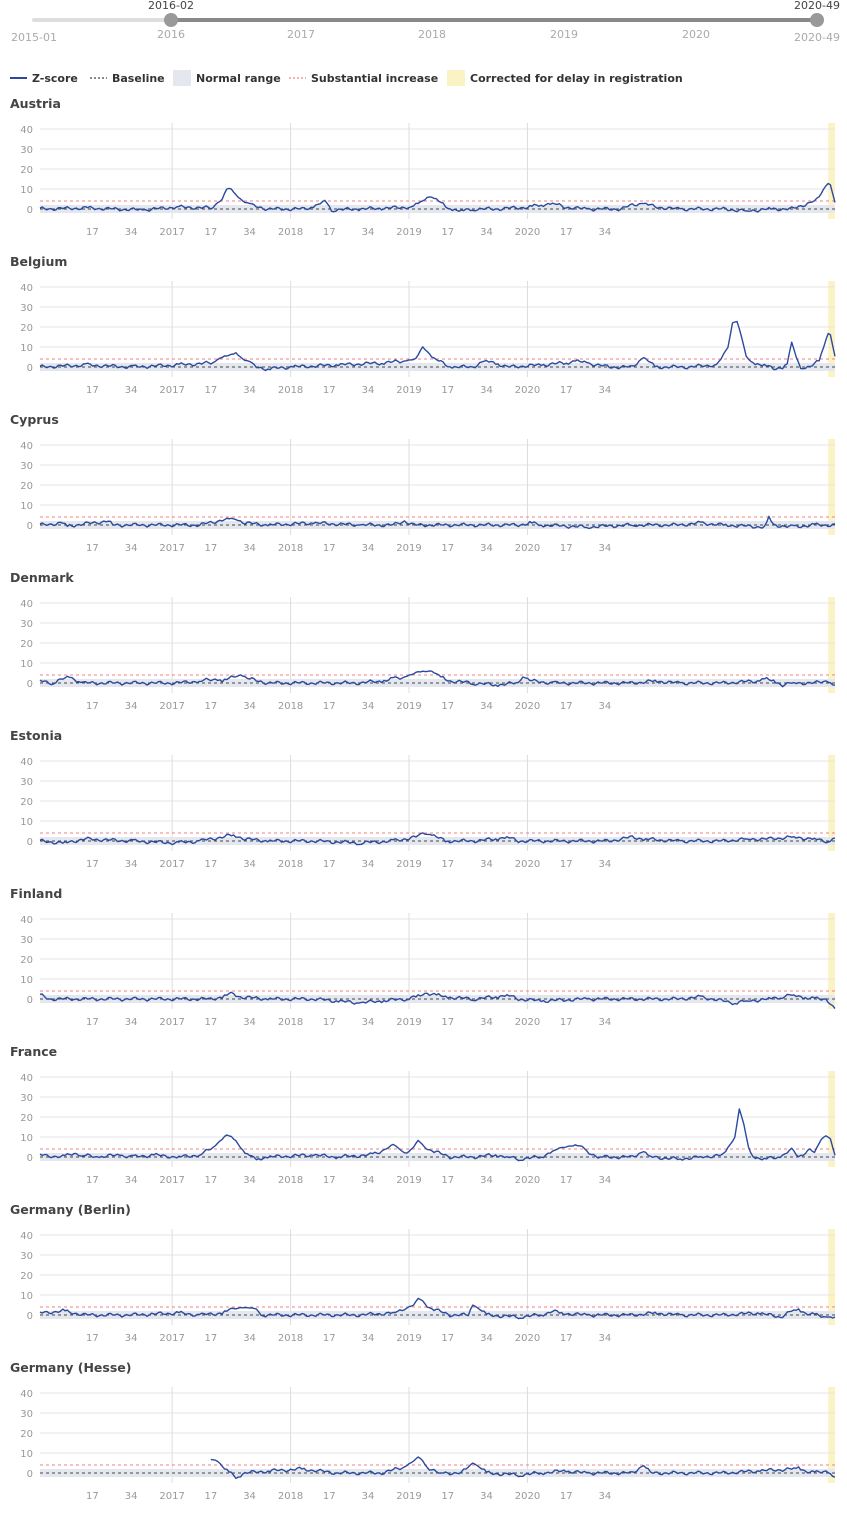  What do you see at coordinates (817, 6) in the screenshot?
I see `slider-selected-end-label: 2020-49` at bounding box center [817, 6].